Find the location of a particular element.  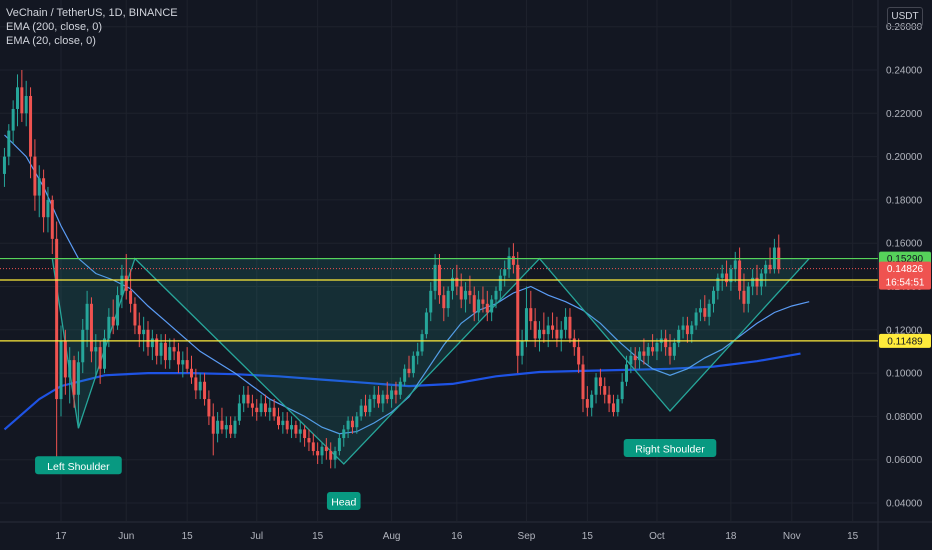

time-axis: 17 Jun 15 Jul 15 Aug 16 Sep 15 Oct 18 Nov 15 is located at coordinates (456, 536).